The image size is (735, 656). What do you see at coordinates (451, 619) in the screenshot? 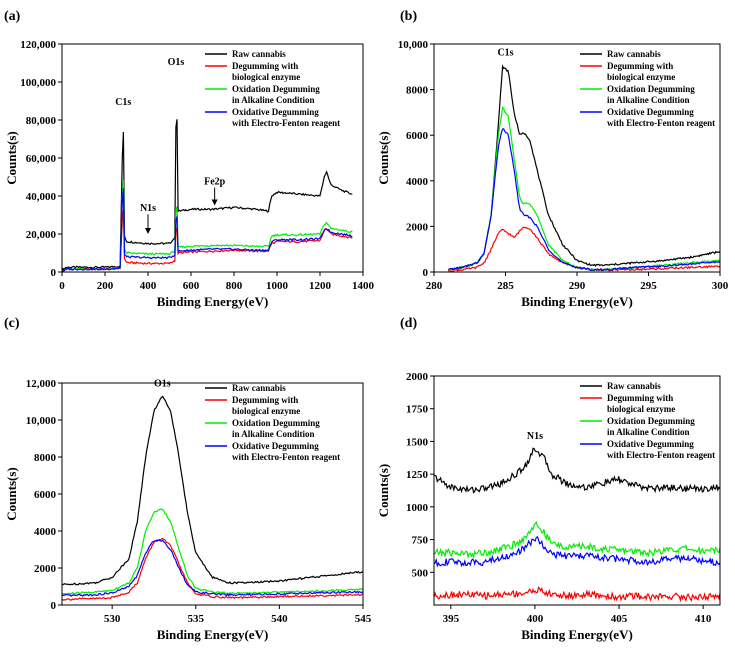
I see `x-tick-label: 395` at bounding box center [451, 619].